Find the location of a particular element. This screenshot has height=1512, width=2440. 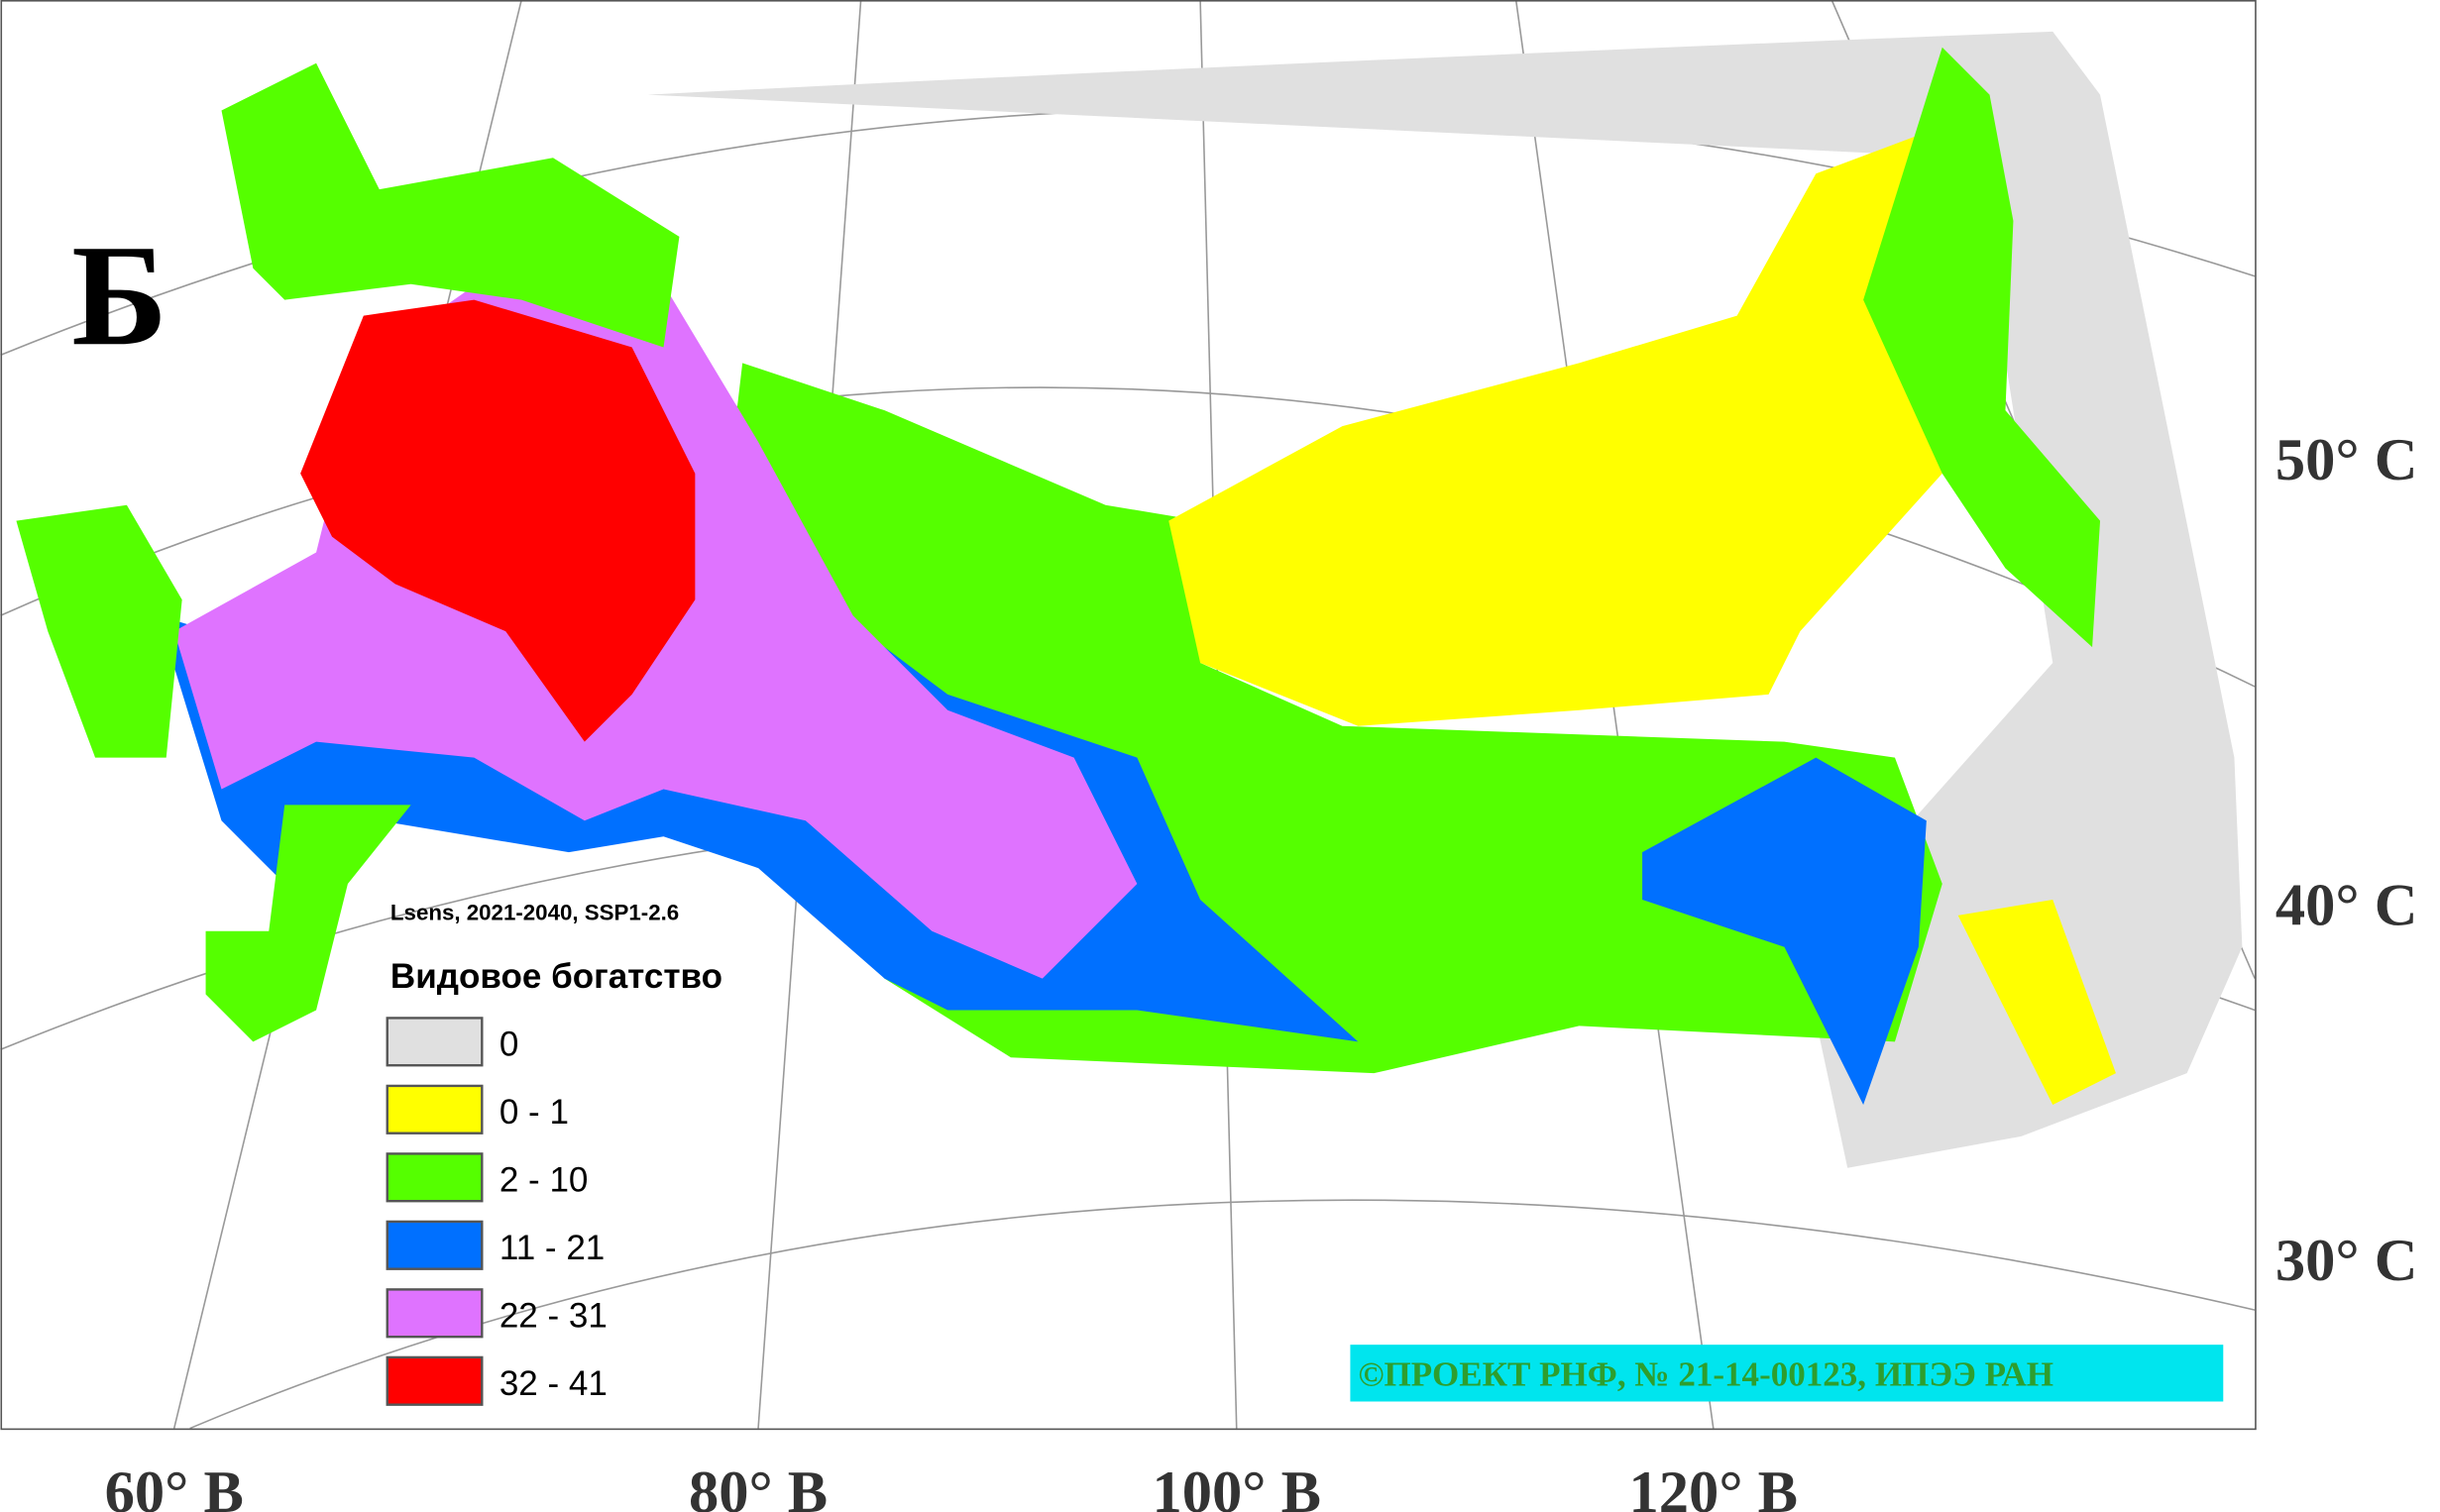

latitude-label: 50° С is located at coordinates (2346, 460).